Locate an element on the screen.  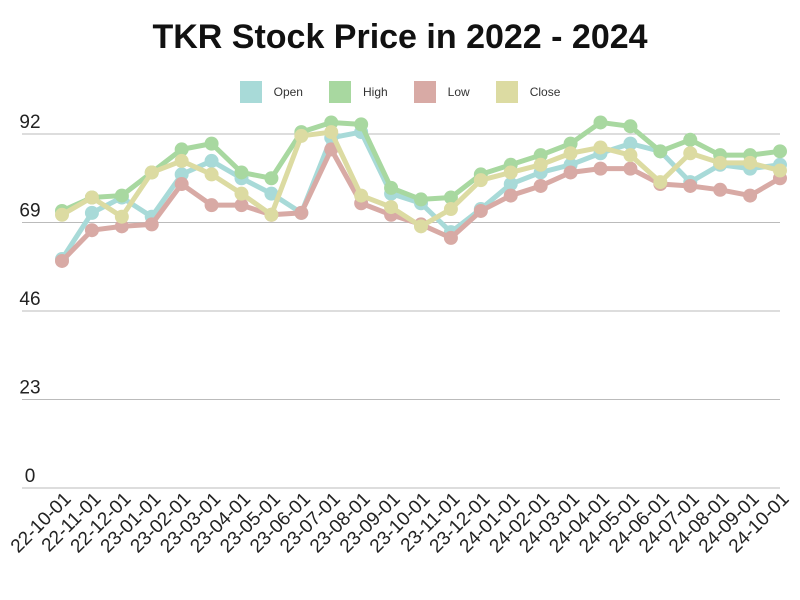
legend-item-low: Low is located at coordinates (441, 92).